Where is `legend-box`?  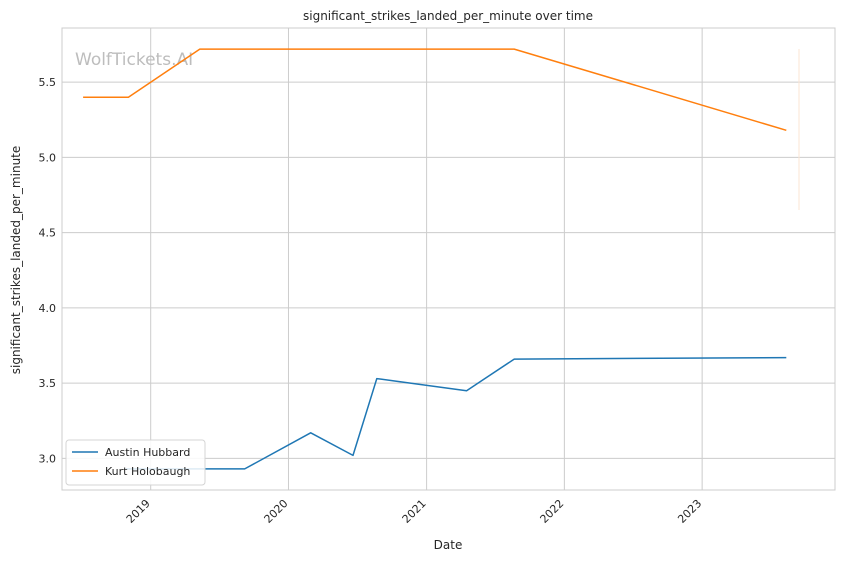 legend-box is located at coordinates (135, 462).